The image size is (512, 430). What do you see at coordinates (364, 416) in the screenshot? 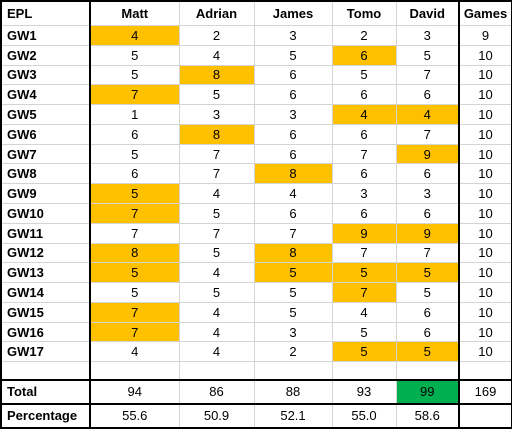
I see `percentage-cell: 55.0` at bounding box center [364, 416].